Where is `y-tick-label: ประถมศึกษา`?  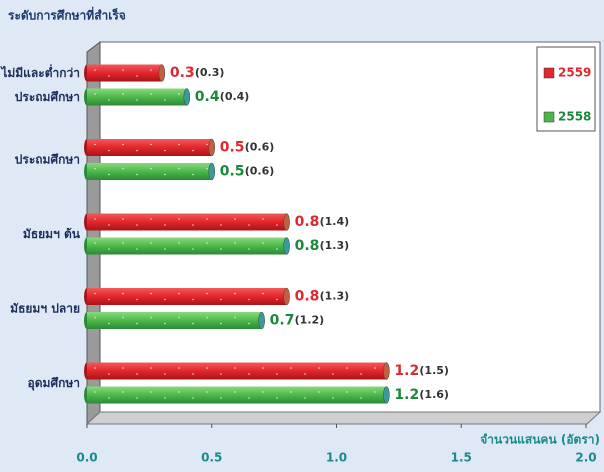
y-tick-label: ประถมศึกษา is located at coordinates (47, 159).